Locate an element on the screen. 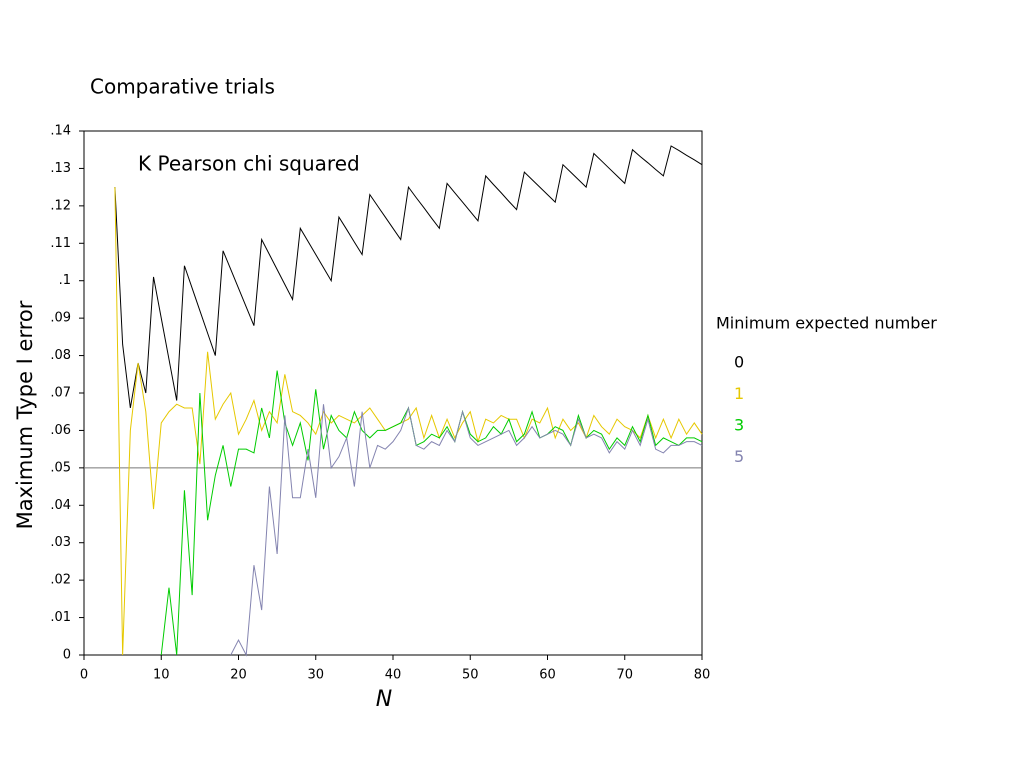 Image resolution: width=1024 pixels, height=768 pixels. x-tick-label: 40 is located at coordinates (393, 675).